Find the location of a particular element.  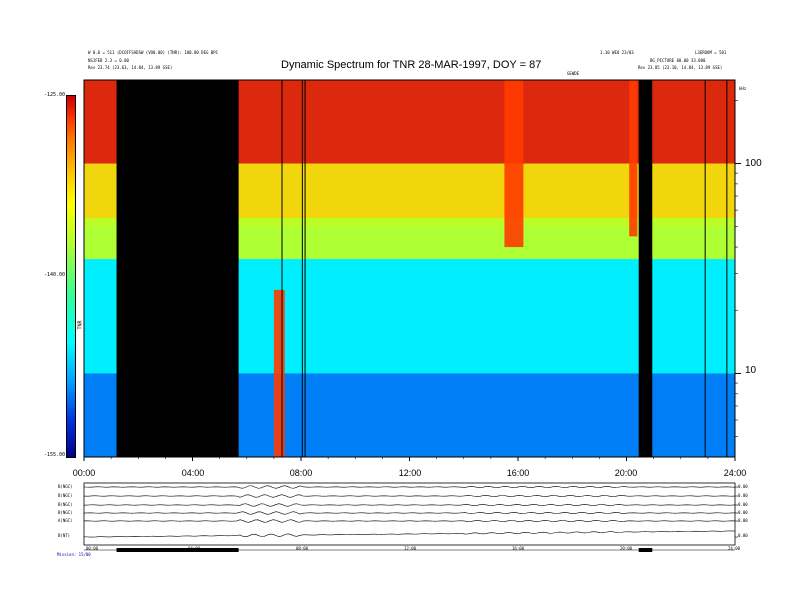

panel-time-tick: 20:00 is located at coordinates (626, 548).